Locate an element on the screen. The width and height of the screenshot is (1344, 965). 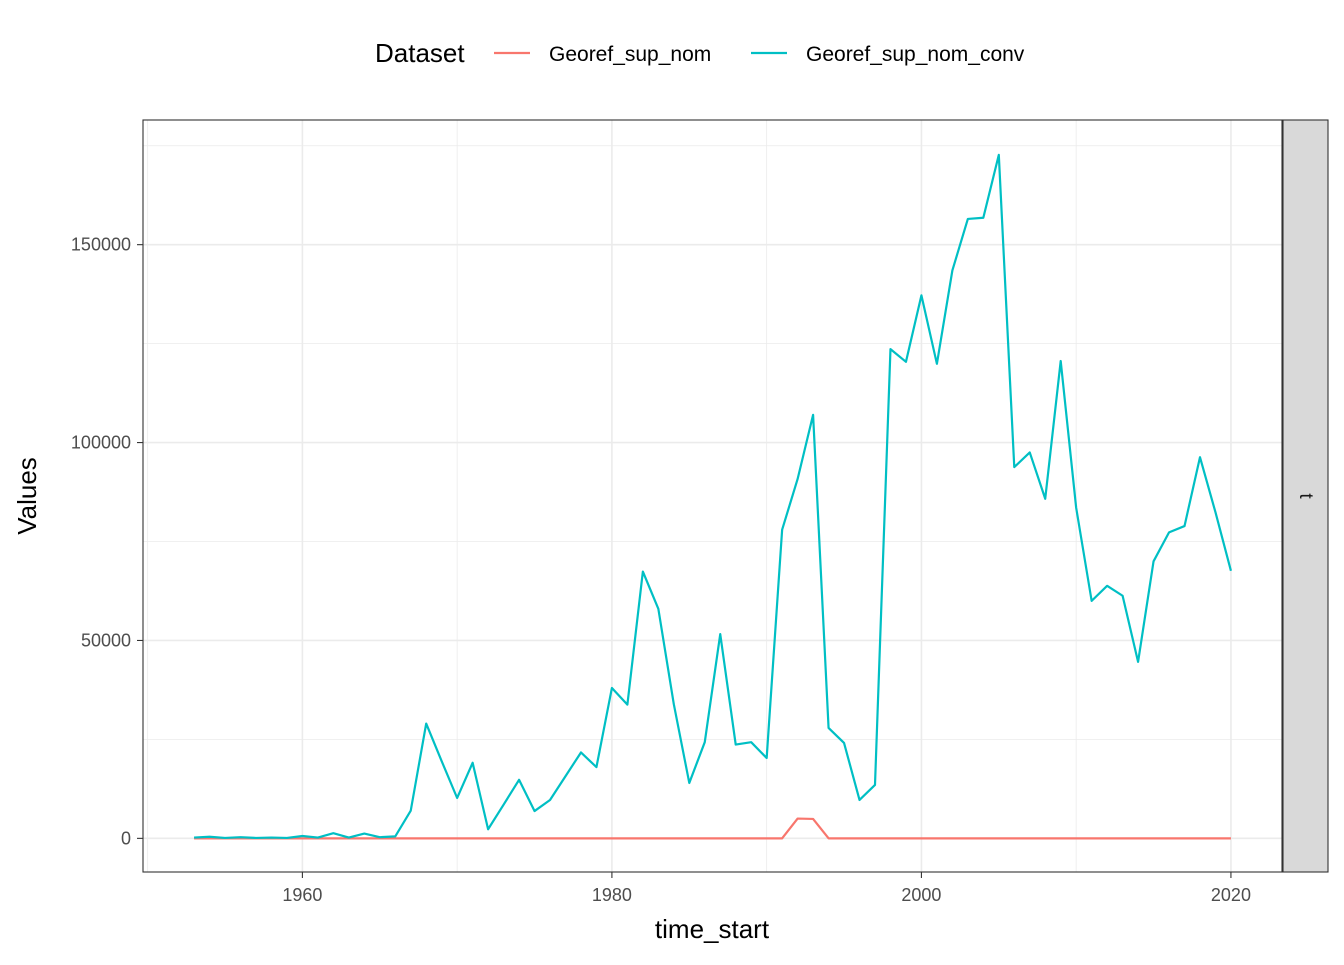
facet-strip-box is located at coordinates (1305, 496).